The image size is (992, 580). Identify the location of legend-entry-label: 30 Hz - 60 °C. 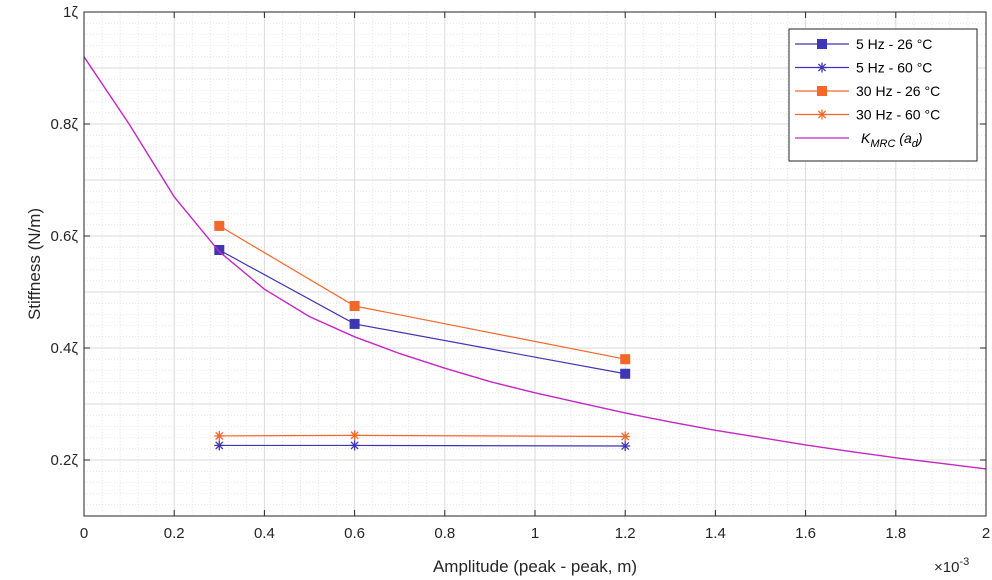
(898, 115).